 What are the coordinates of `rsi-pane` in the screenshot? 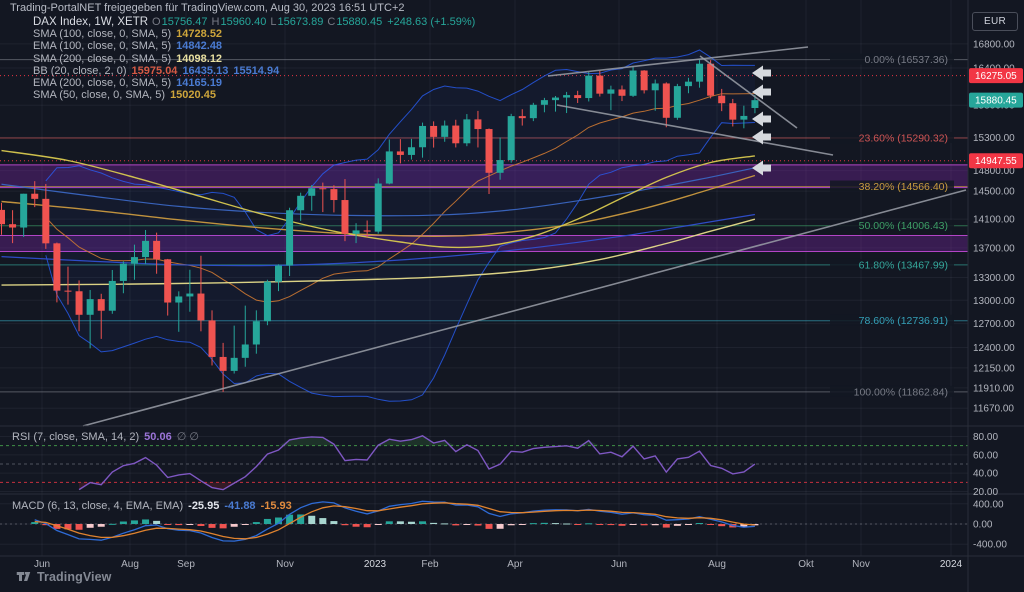 It's located at (484, 463).